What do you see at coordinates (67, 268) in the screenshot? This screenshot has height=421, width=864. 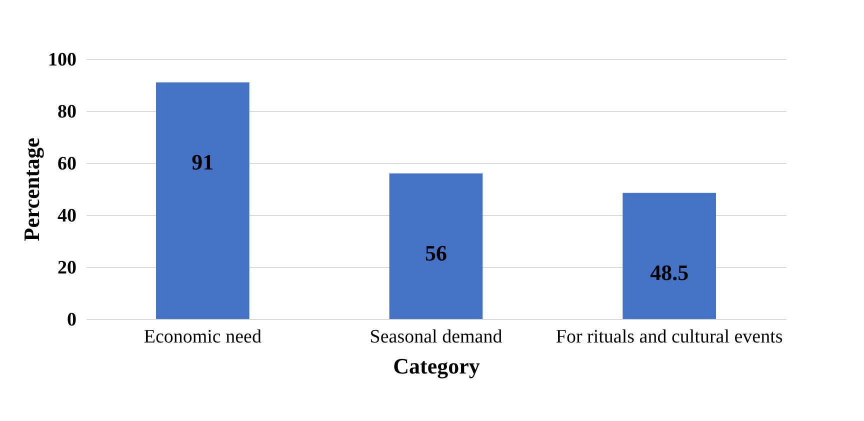 I see `y-tick-label: 20` at bounding box center [67, 268].